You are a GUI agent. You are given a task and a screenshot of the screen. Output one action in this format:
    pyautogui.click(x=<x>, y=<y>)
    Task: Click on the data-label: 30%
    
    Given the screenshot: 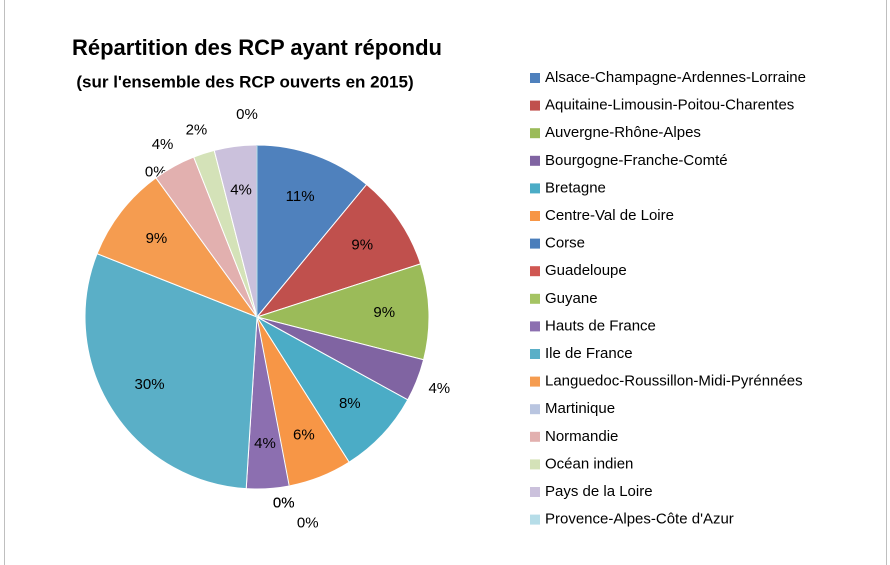 What is the action you would take?
    pyautogui.click(x=150, y=384)
    